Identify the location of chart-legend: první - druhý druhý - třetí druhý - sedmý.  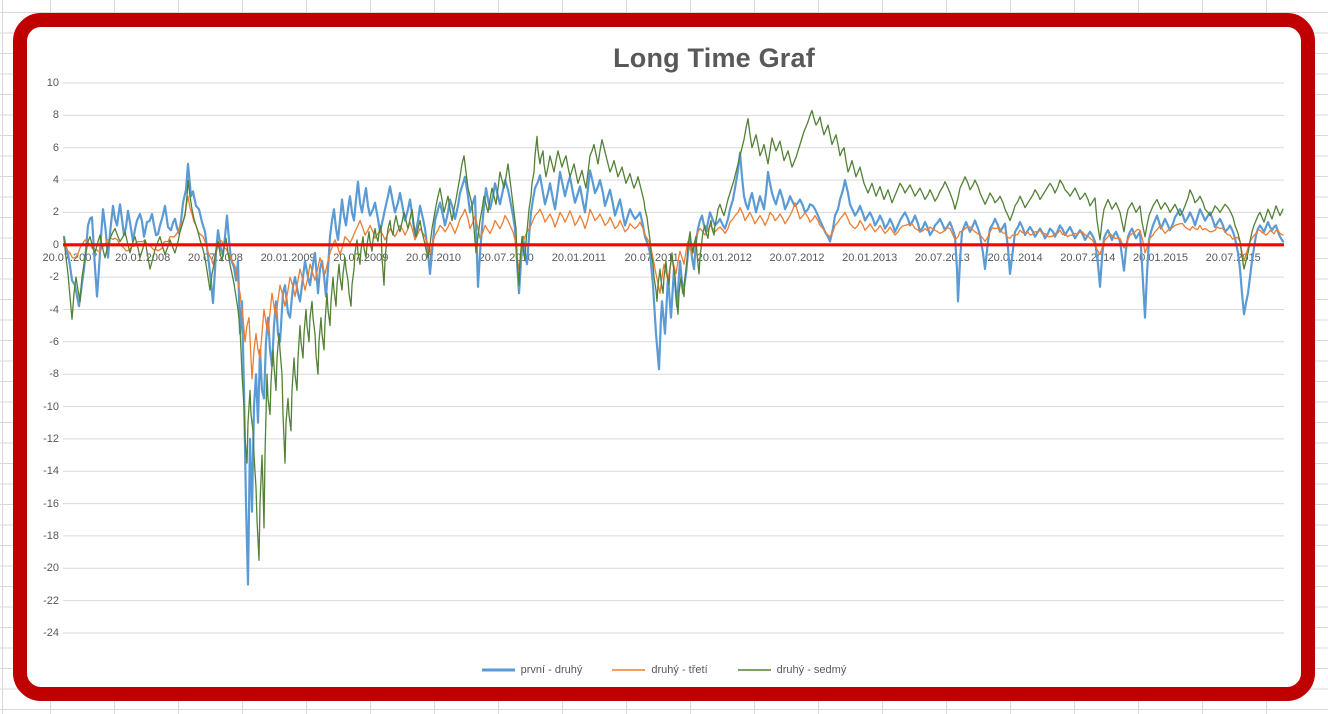
(664, 670).